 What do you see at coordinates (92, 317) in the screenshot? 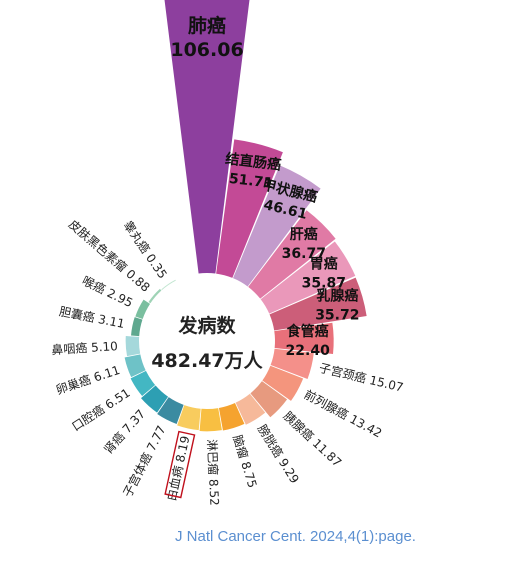
I see `category-label-20: 胆囊癌 3.11` at bounding box center [92, 317].